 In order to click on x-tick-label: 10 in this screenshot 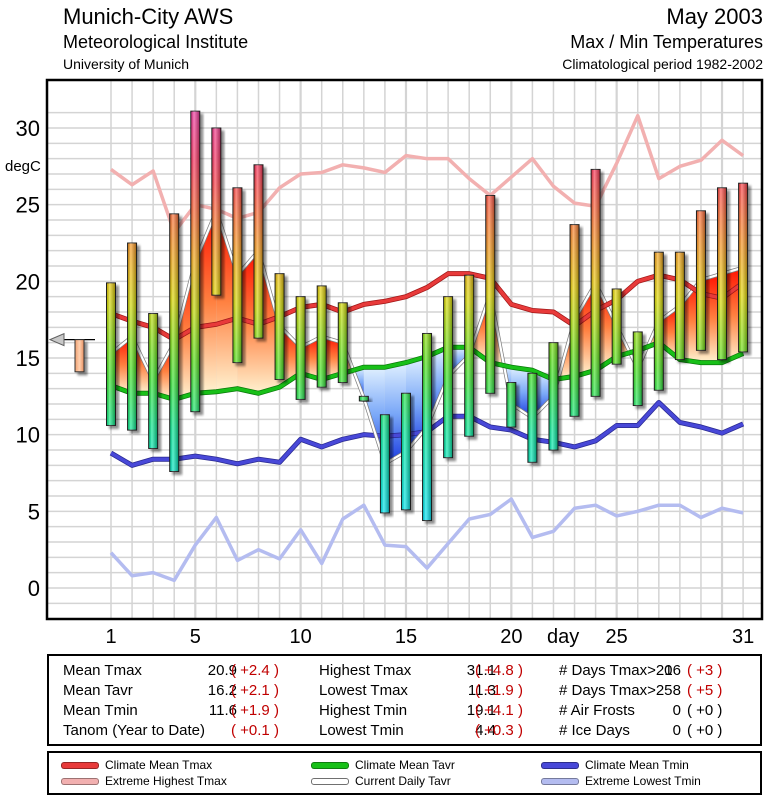, I will do `click(301, 637)`.